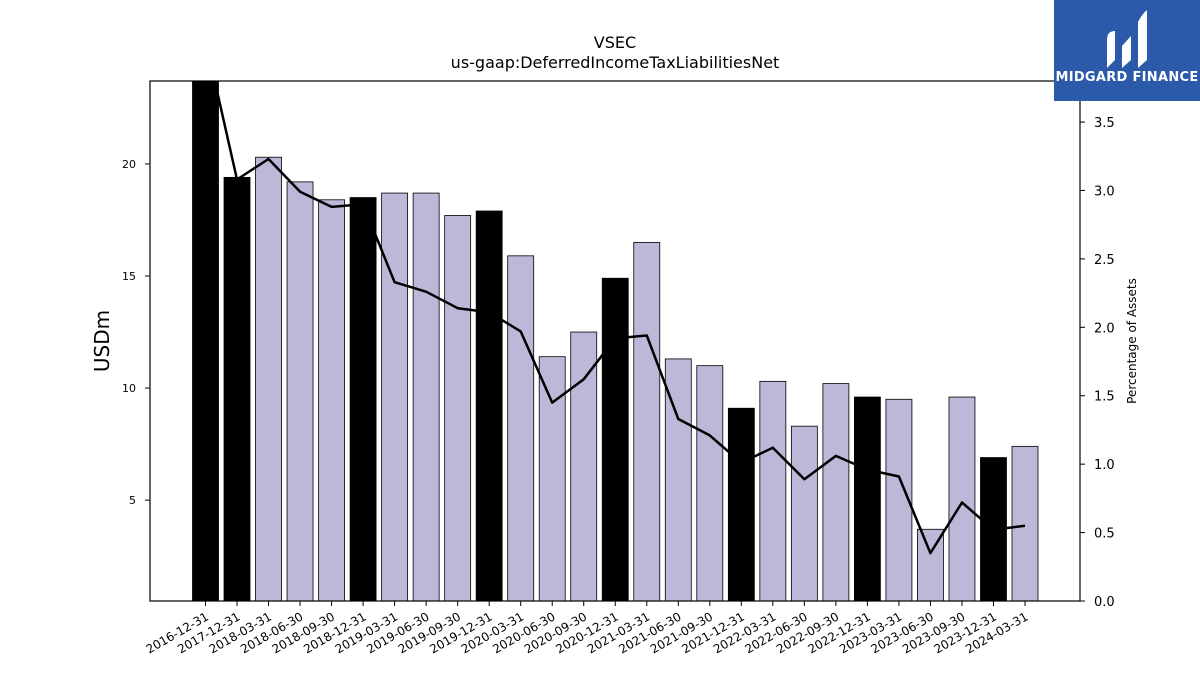 This screenshot has height=675, width=1200. Describe the element at coordinates (129, 276) in the screenshot. I see `y-tick-label: 15` at that location.